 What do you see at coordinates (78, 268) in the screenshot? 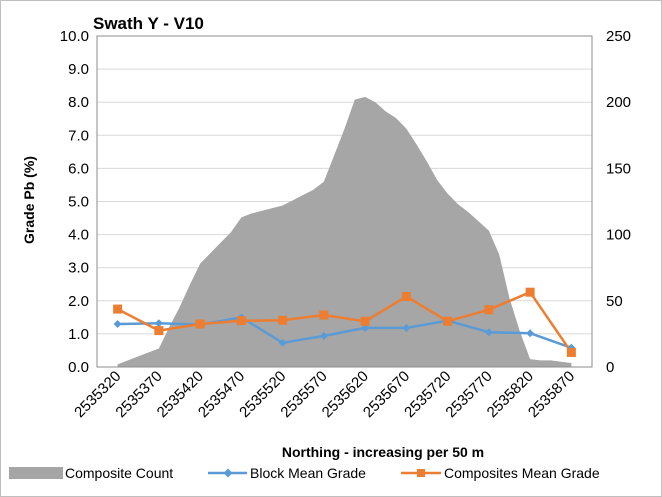
I see `y-tick-label-3: 3.0` at bounding box center [78, 268].